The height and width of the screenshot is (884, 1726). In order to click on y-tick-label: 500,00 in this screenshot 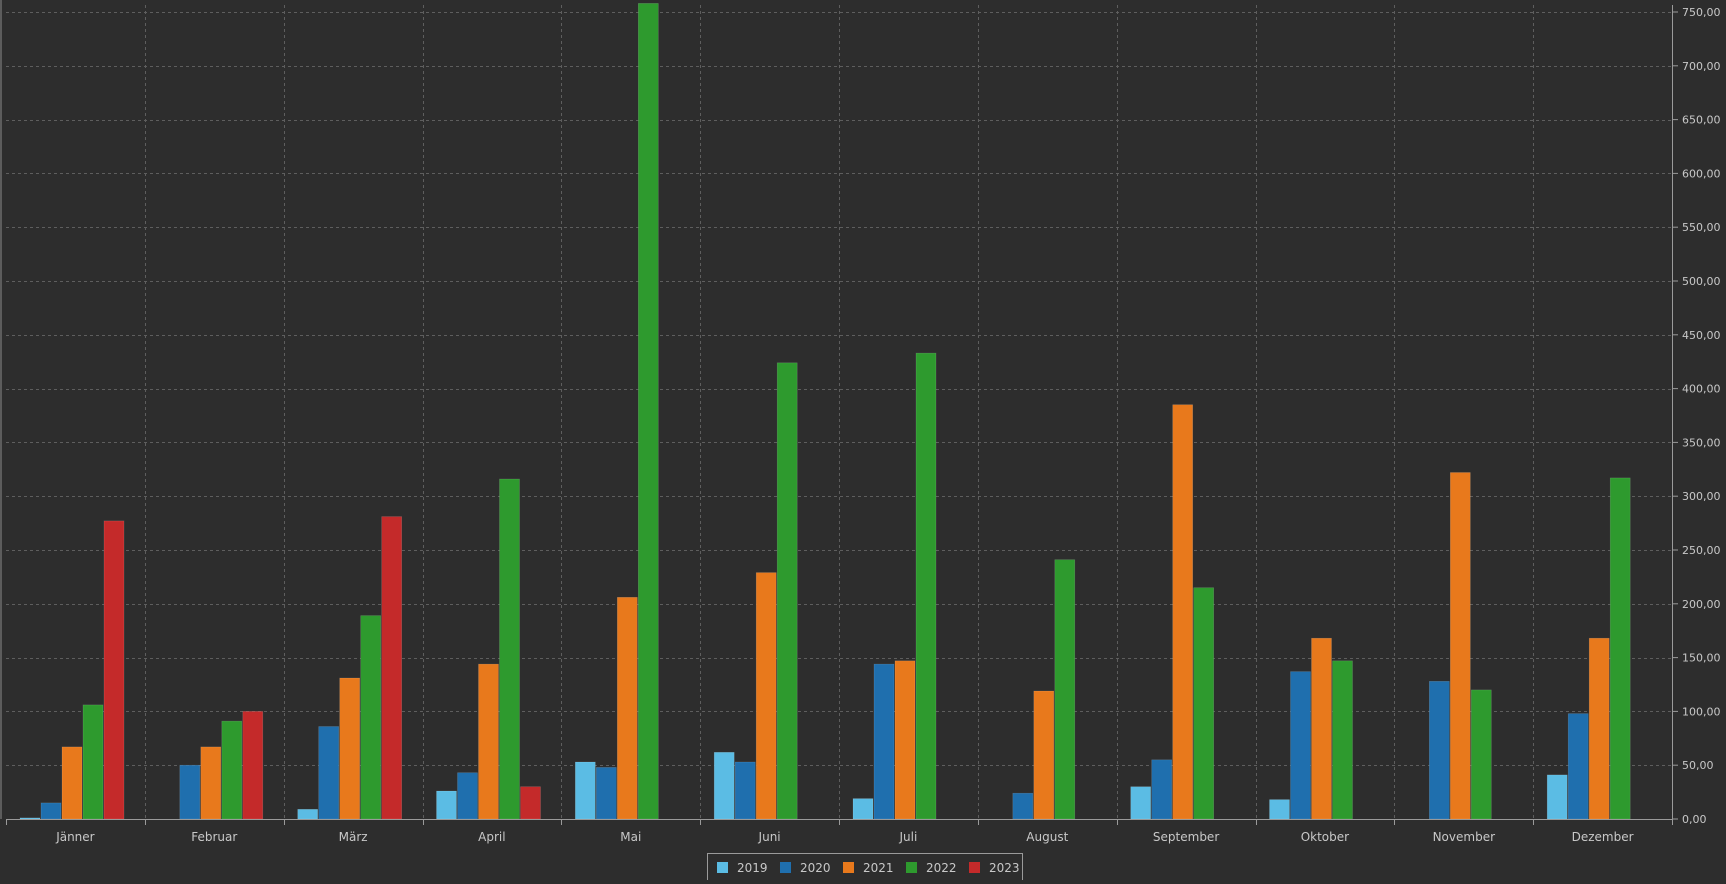, I will do `click(1701, 281)`.